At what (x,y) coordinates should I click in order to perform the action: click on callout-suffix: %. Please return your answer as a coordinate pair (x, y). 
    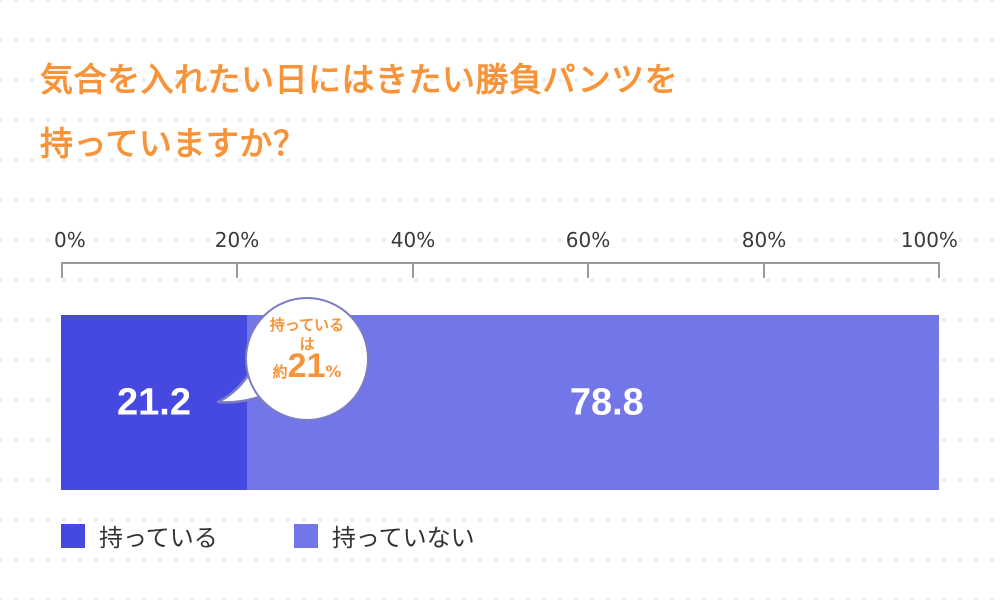
    Looking at the image, I should click on (333, 371).